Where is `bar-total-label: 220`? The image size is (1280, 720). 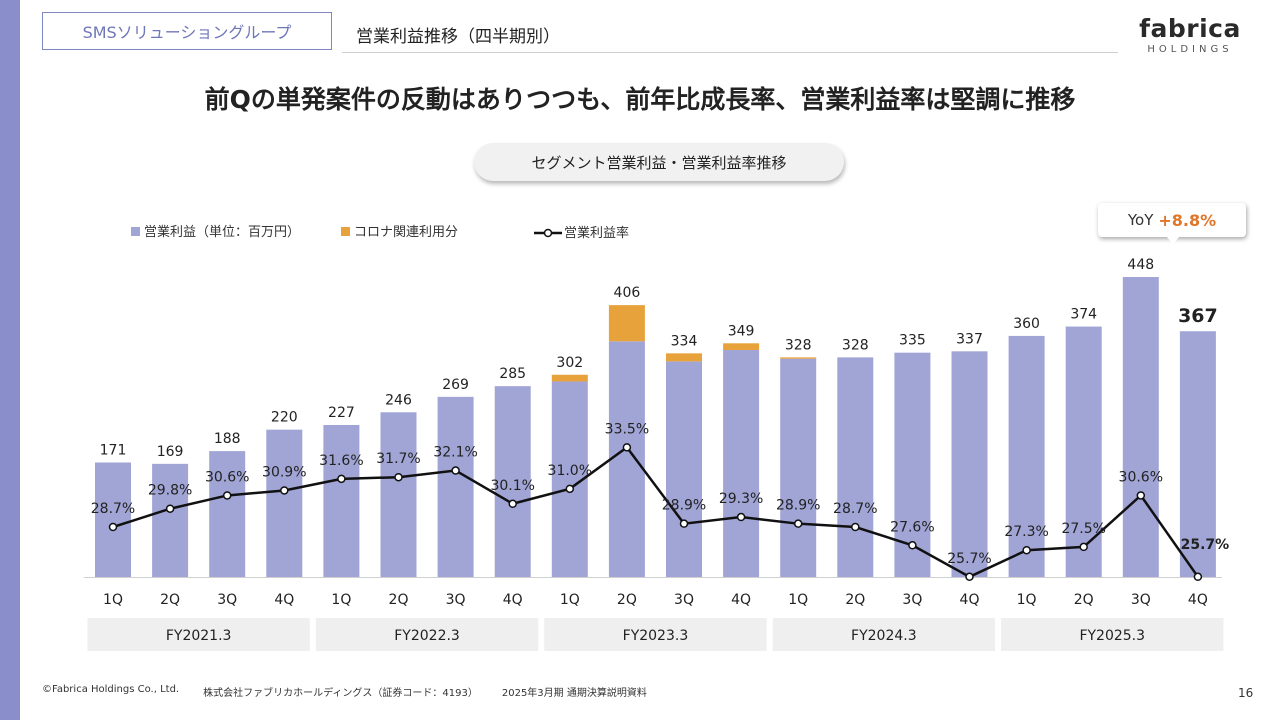
bar-total-label: 220 is located at coordinates (284, 418).